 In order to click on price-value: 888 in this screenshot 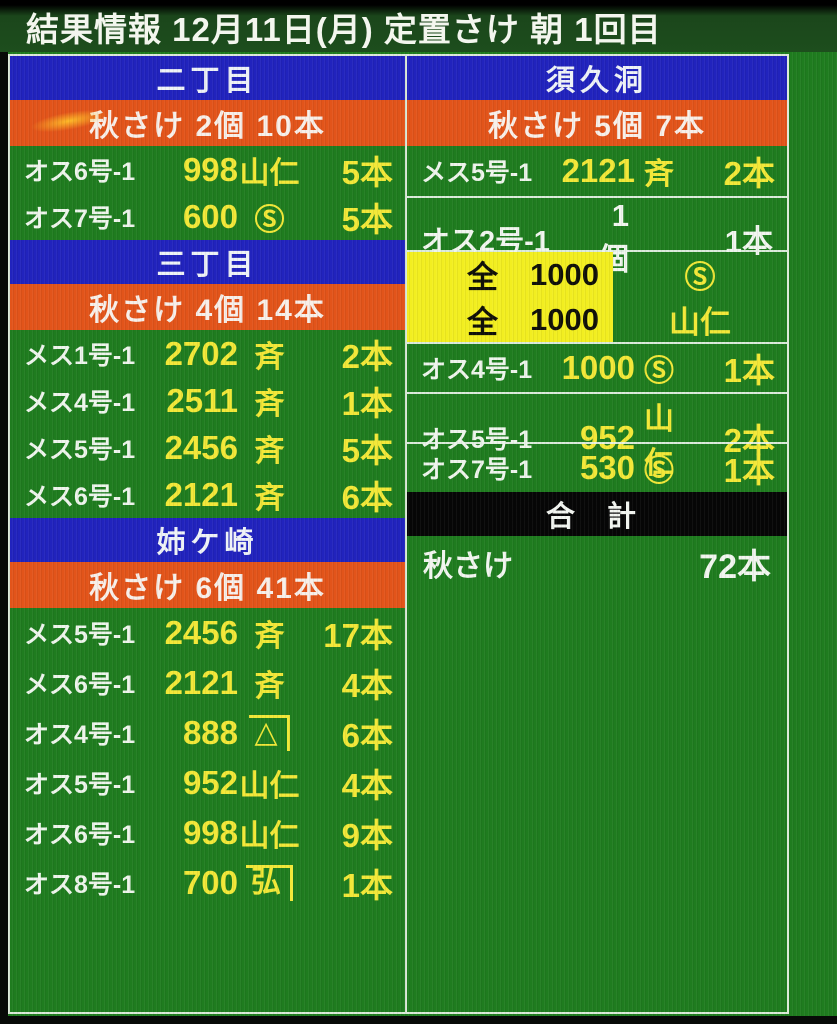, I will do `click(210, 732)`.